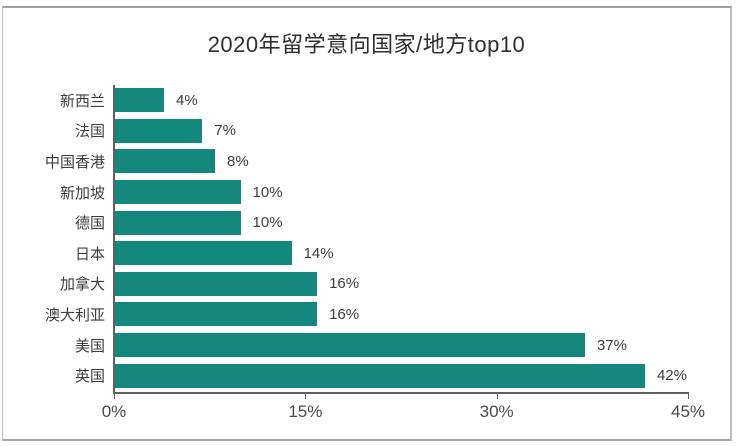 The image size is (750, 446). I want to click on bar-track: 37%, so click(400, 345).